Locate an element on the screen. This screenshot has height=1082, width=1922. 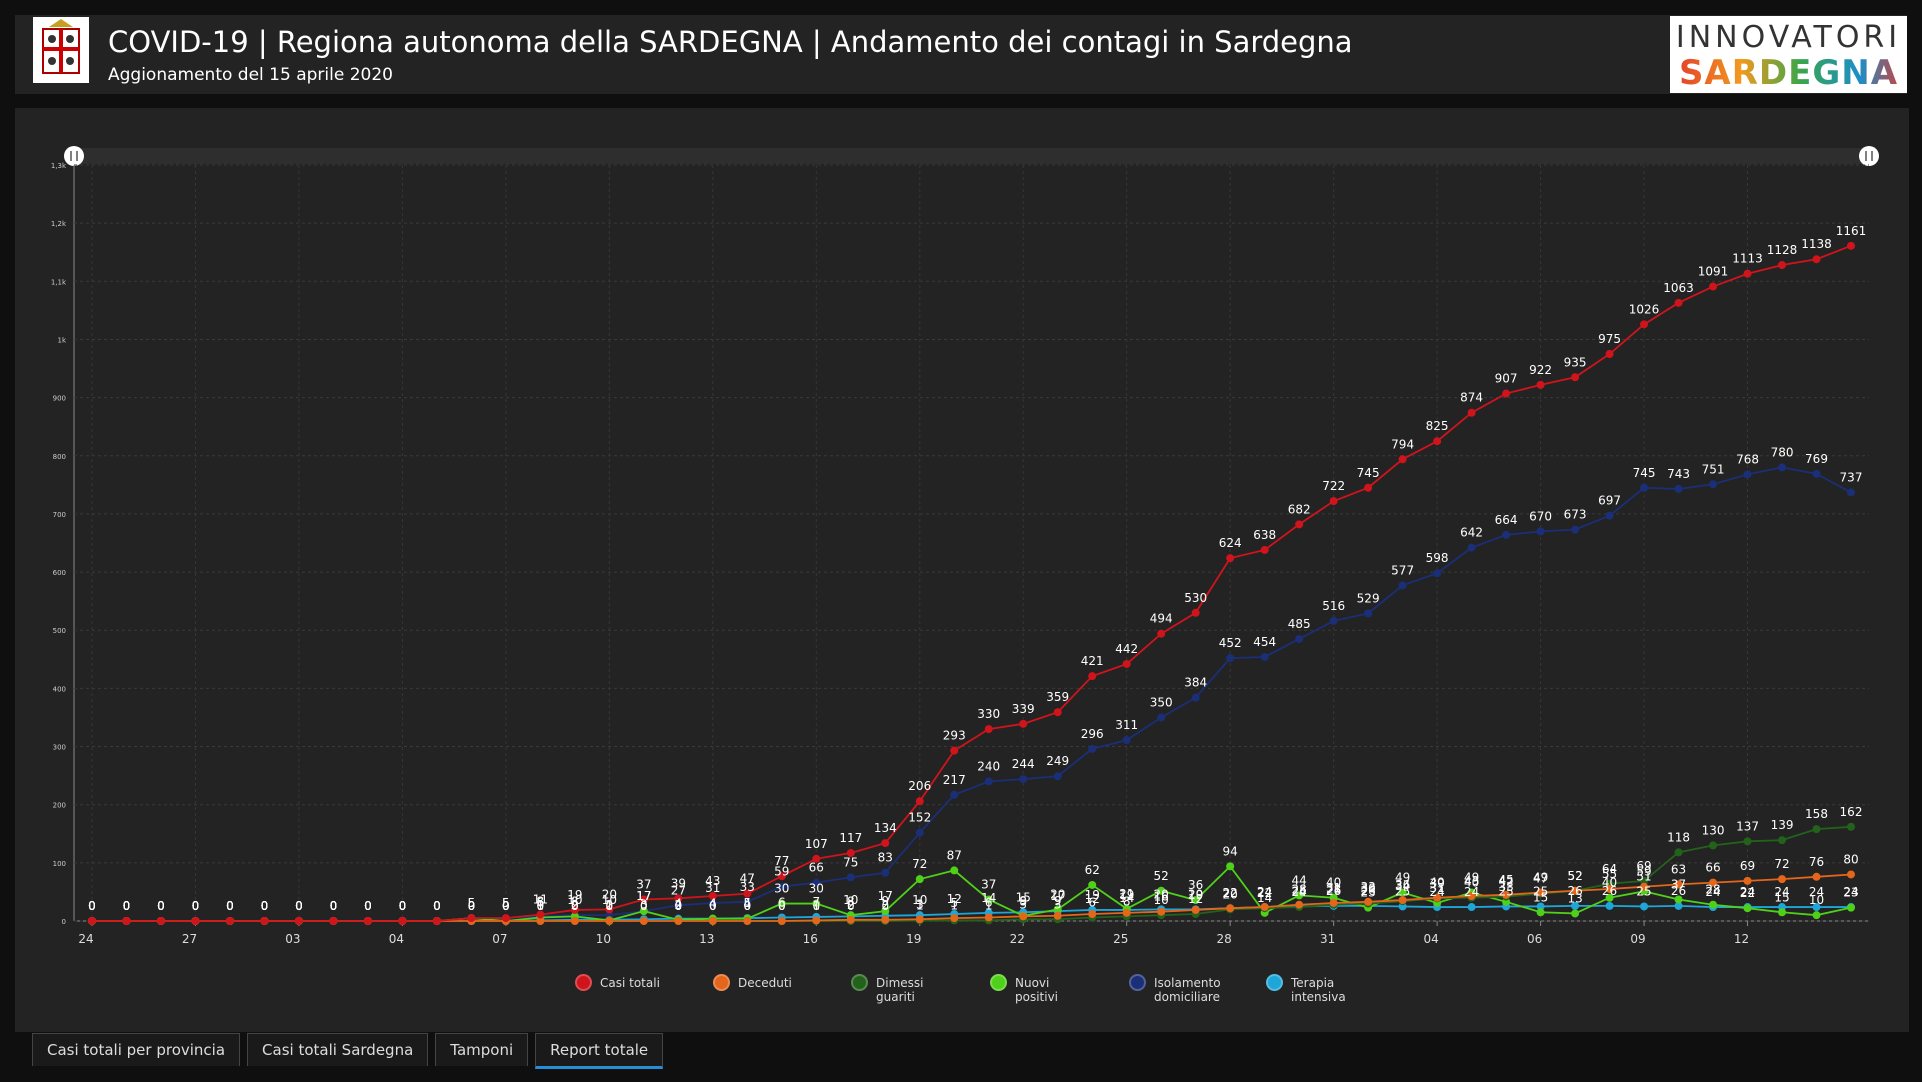
tab: Casi totali Sardegna is located at coordinates (338, 1049).